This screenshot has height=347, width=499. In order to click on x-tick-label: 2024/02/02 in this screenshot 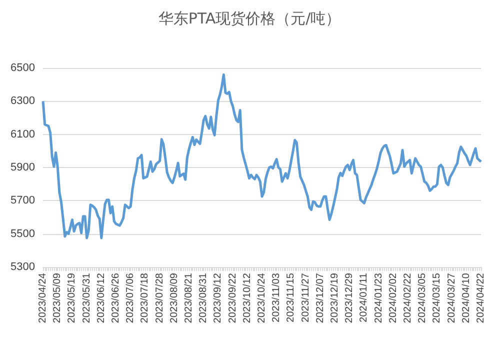, I will do `click(393, 298)`.